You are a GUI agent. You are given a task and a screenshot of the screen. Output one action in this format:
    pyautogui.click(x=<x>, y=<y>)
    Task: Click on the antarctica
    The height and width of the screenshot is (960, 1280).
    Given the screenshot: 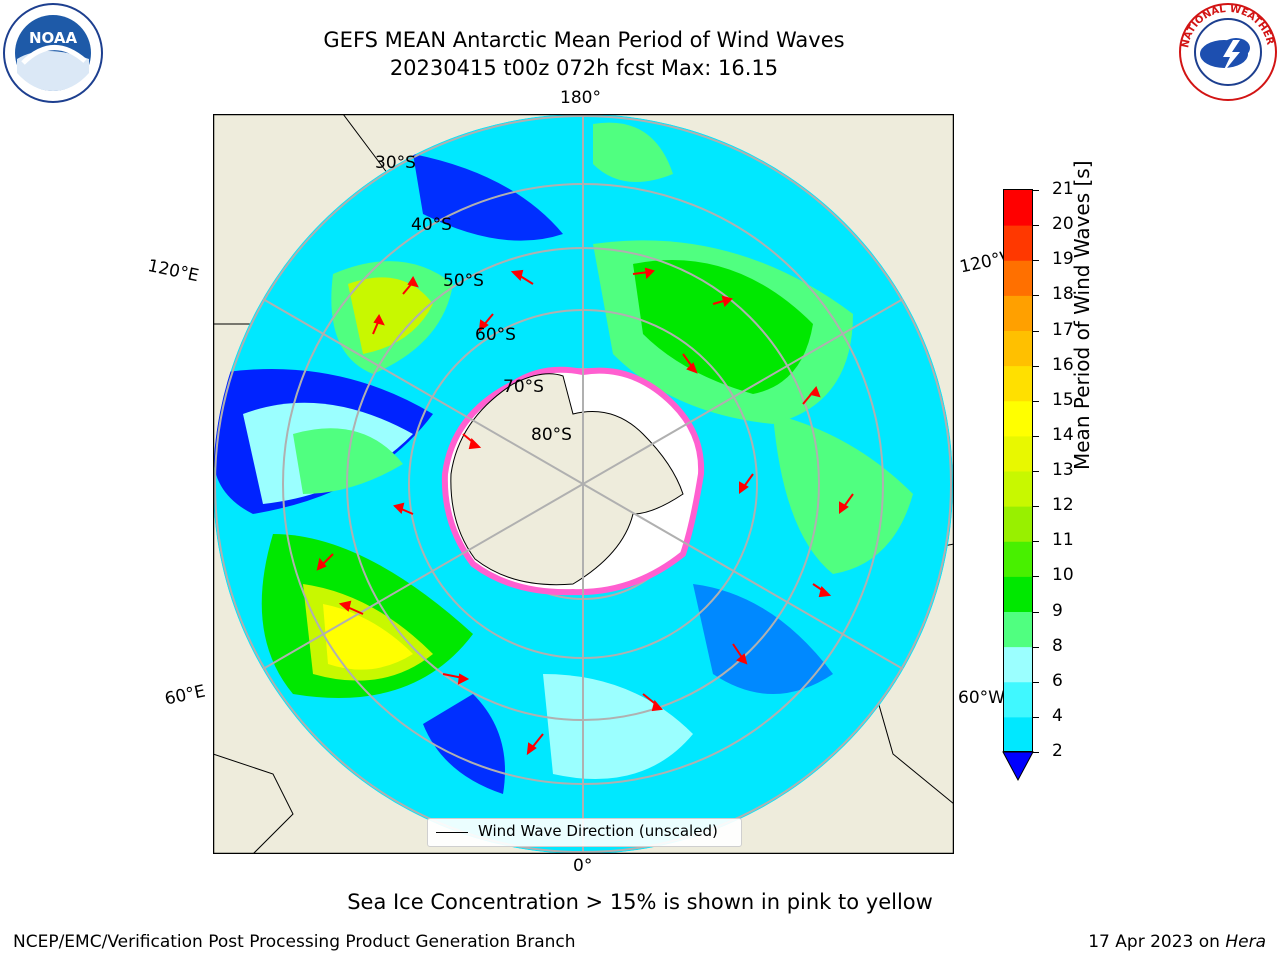 What is the action you would take?
    pyautogui.click(x=567, y=479)
    